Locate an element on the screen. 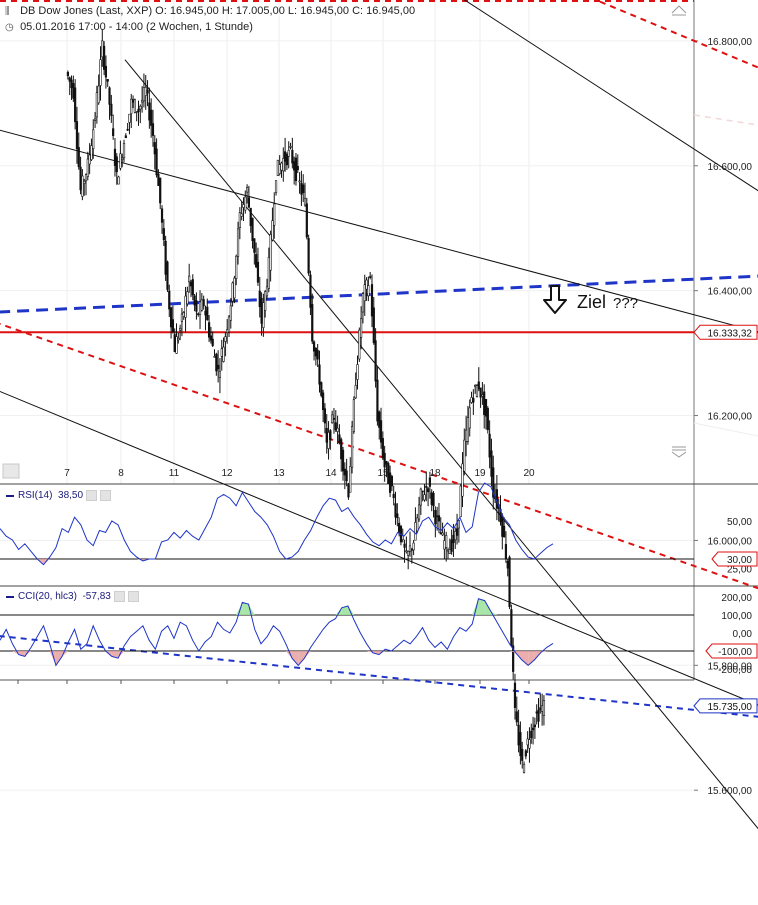 The image size is (758, 905). rsi-label: RSI(14) 38,50 is located at coordinates (59, 495).